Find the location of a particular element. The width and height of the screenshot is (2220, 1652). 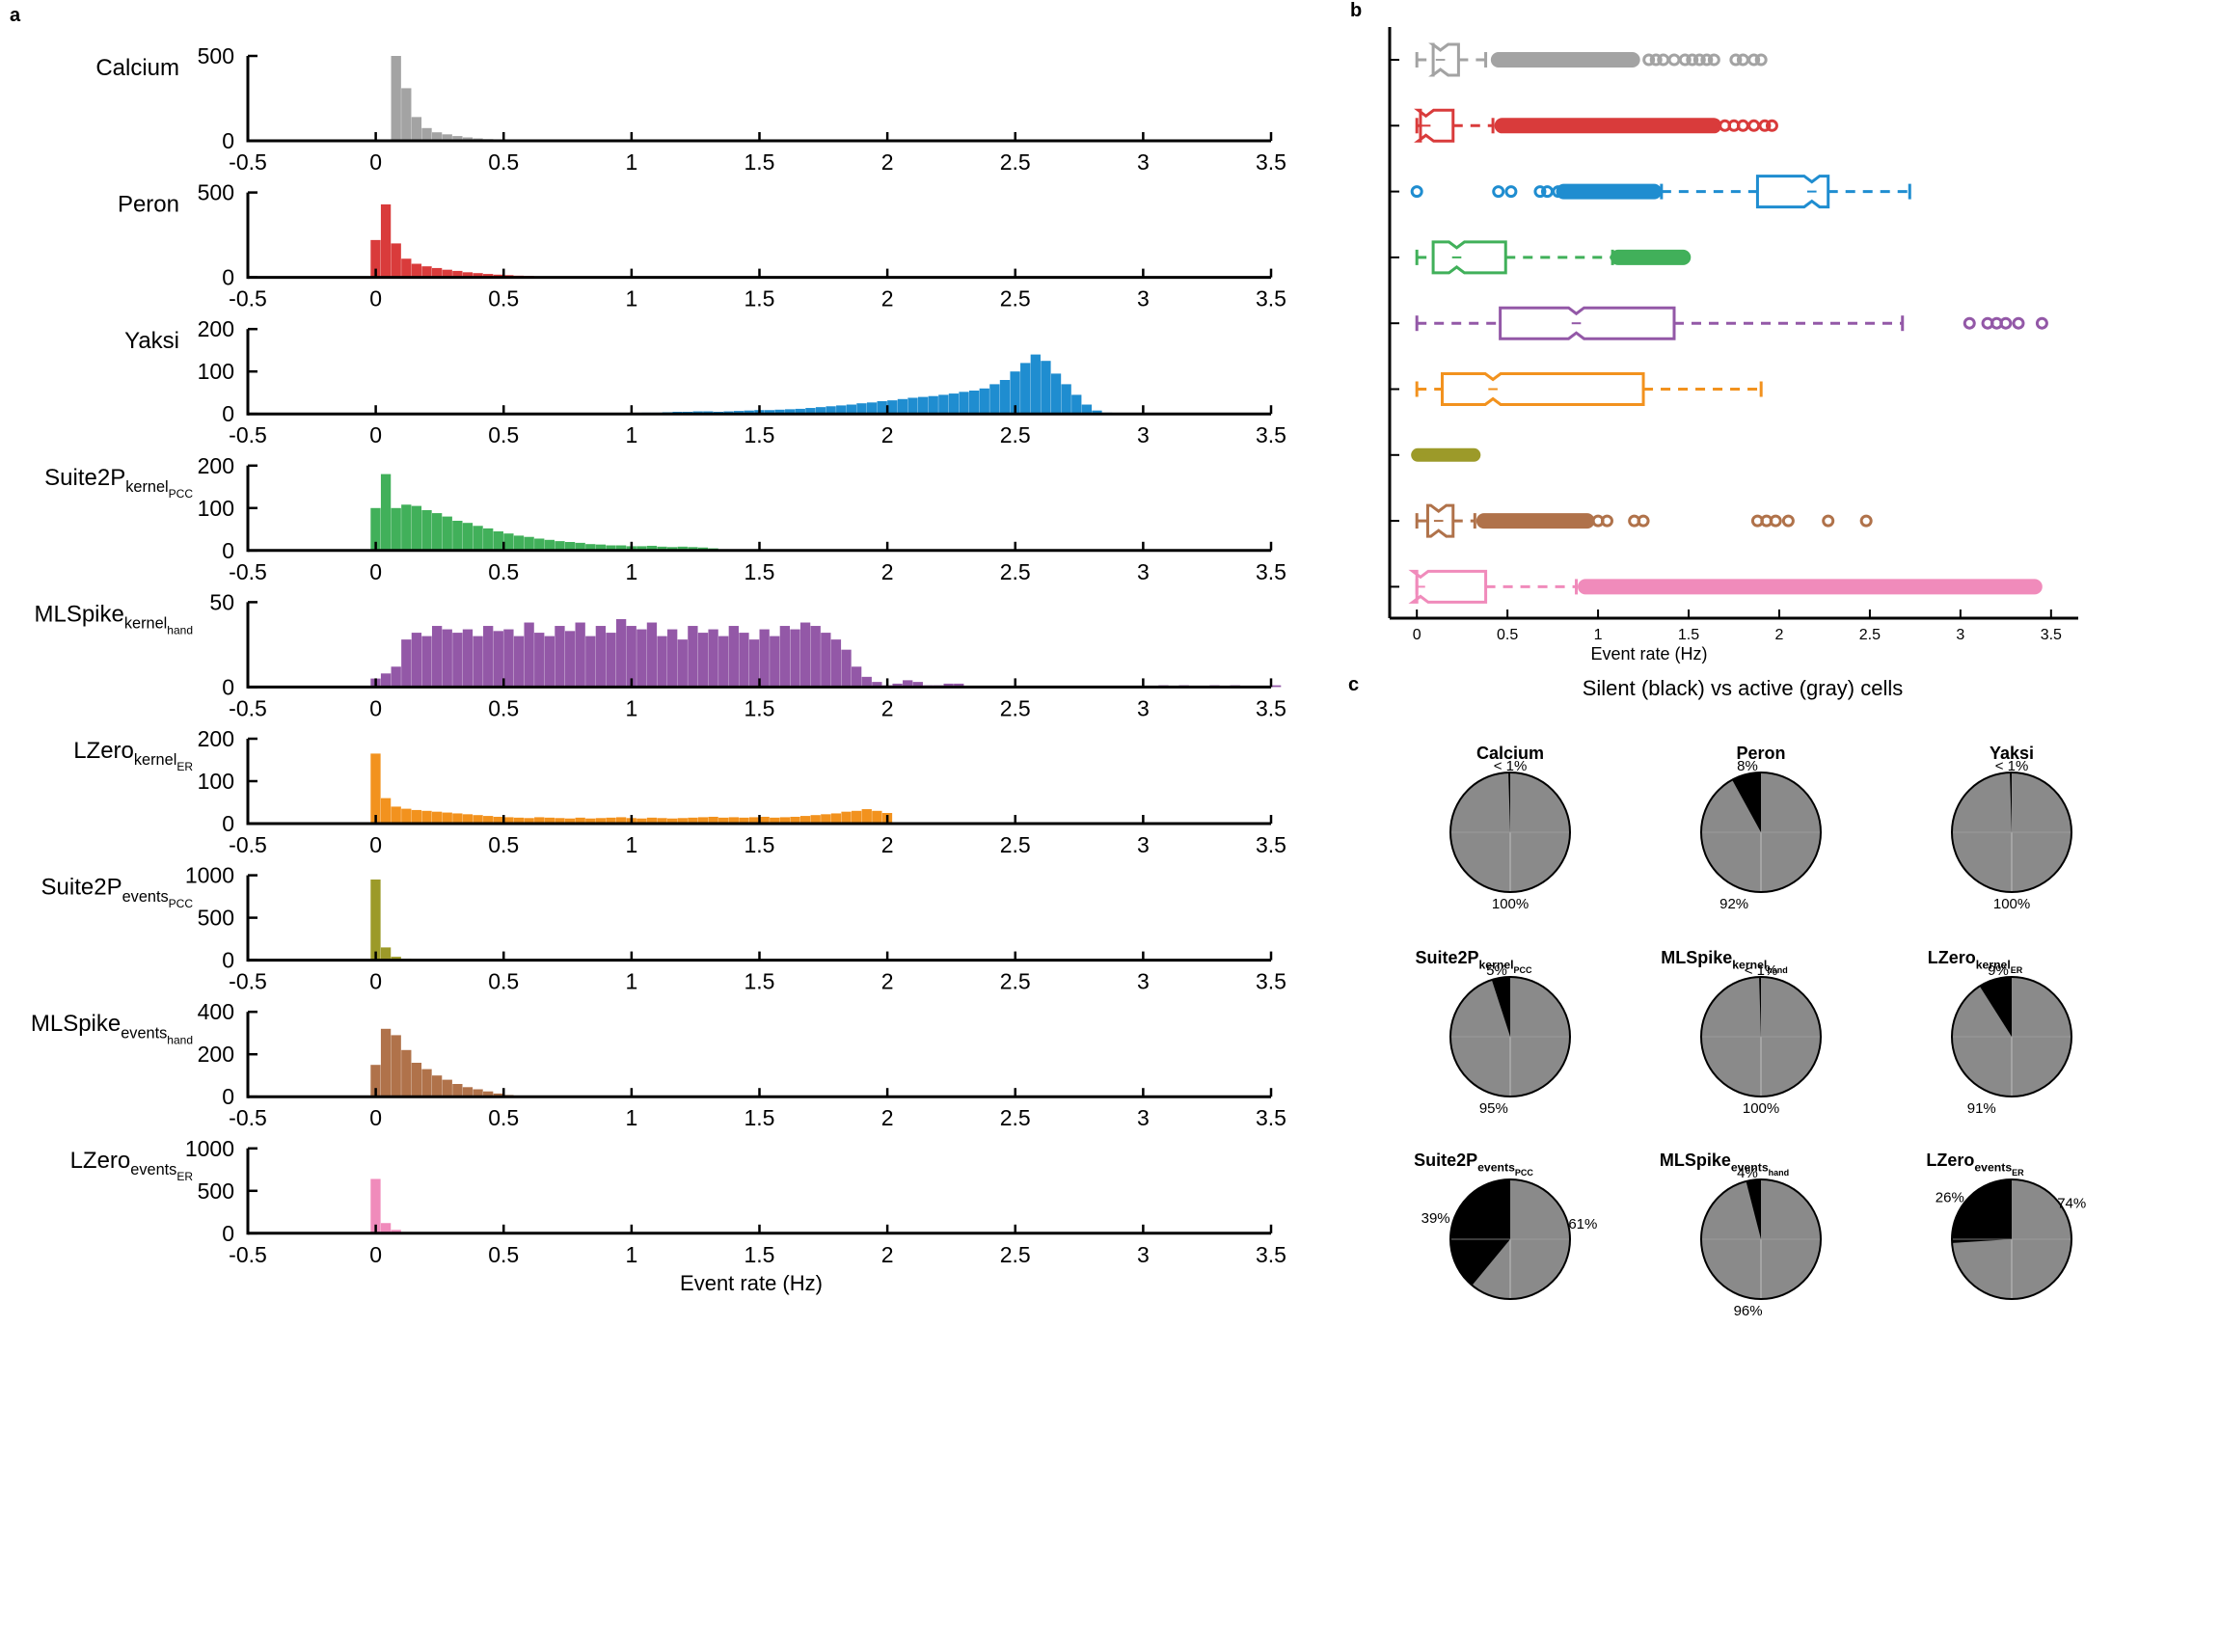

x-tick-label: 0.5 is located at coordinates (504, 162).